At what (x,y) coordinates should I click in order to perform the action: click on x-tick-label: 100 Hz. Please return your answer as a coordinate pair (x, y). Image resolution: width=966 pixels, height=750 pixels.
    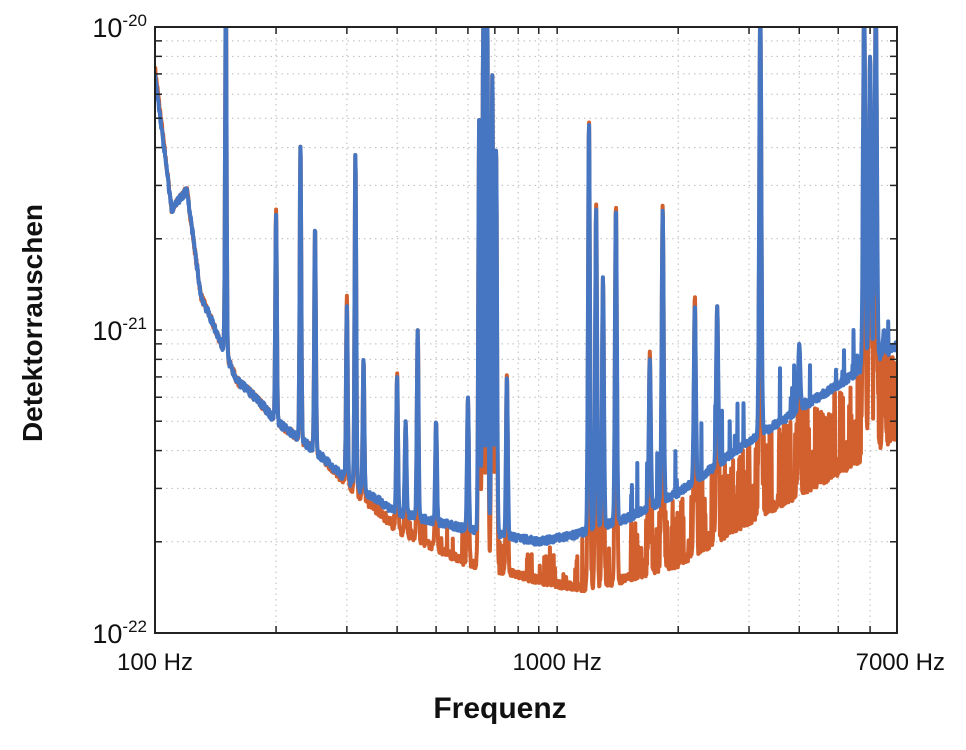
    Looking at the image, I should click on (155, 662).